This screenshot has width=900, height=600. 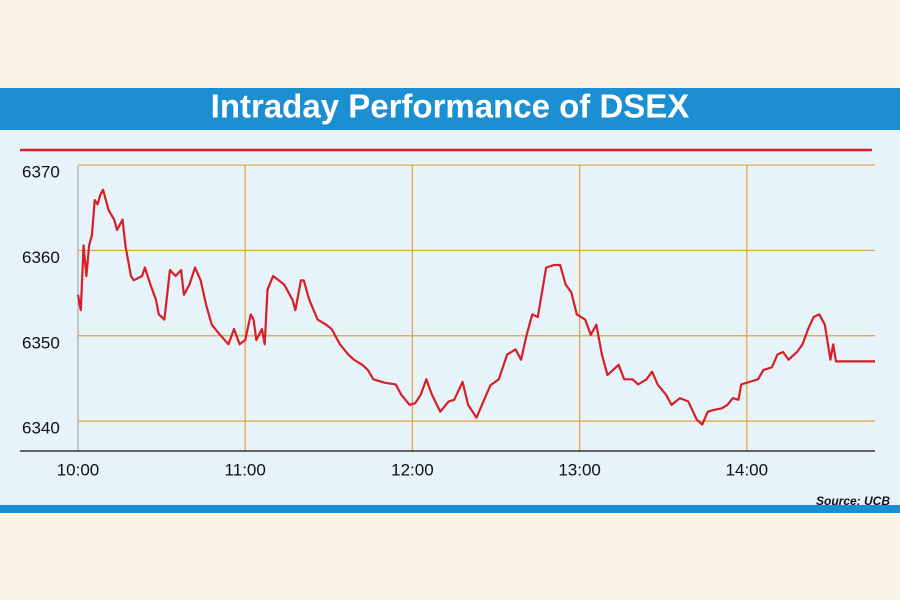 I want to click on x-tick-label: 13:00, so click(x=579, y=469).